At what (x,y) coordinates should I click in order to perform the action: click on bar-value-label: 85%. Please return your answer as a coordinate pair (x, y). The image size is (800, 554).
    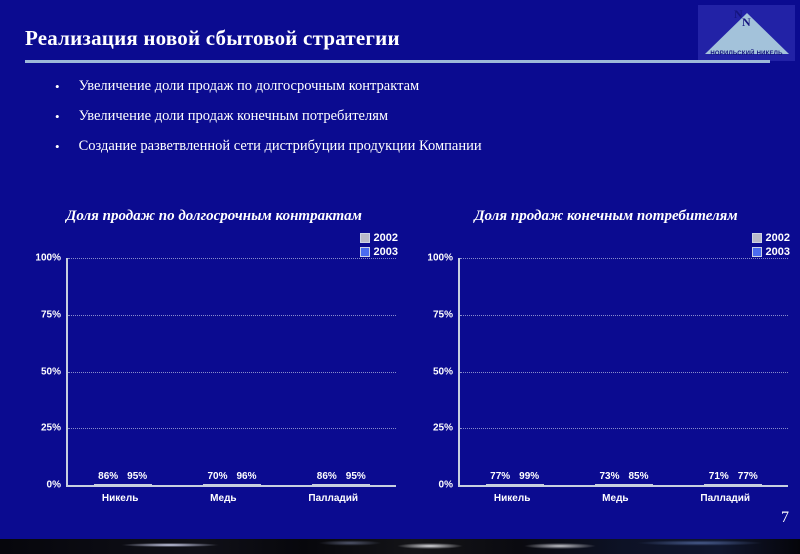
    Looking at the image, I should click on (638, 476).